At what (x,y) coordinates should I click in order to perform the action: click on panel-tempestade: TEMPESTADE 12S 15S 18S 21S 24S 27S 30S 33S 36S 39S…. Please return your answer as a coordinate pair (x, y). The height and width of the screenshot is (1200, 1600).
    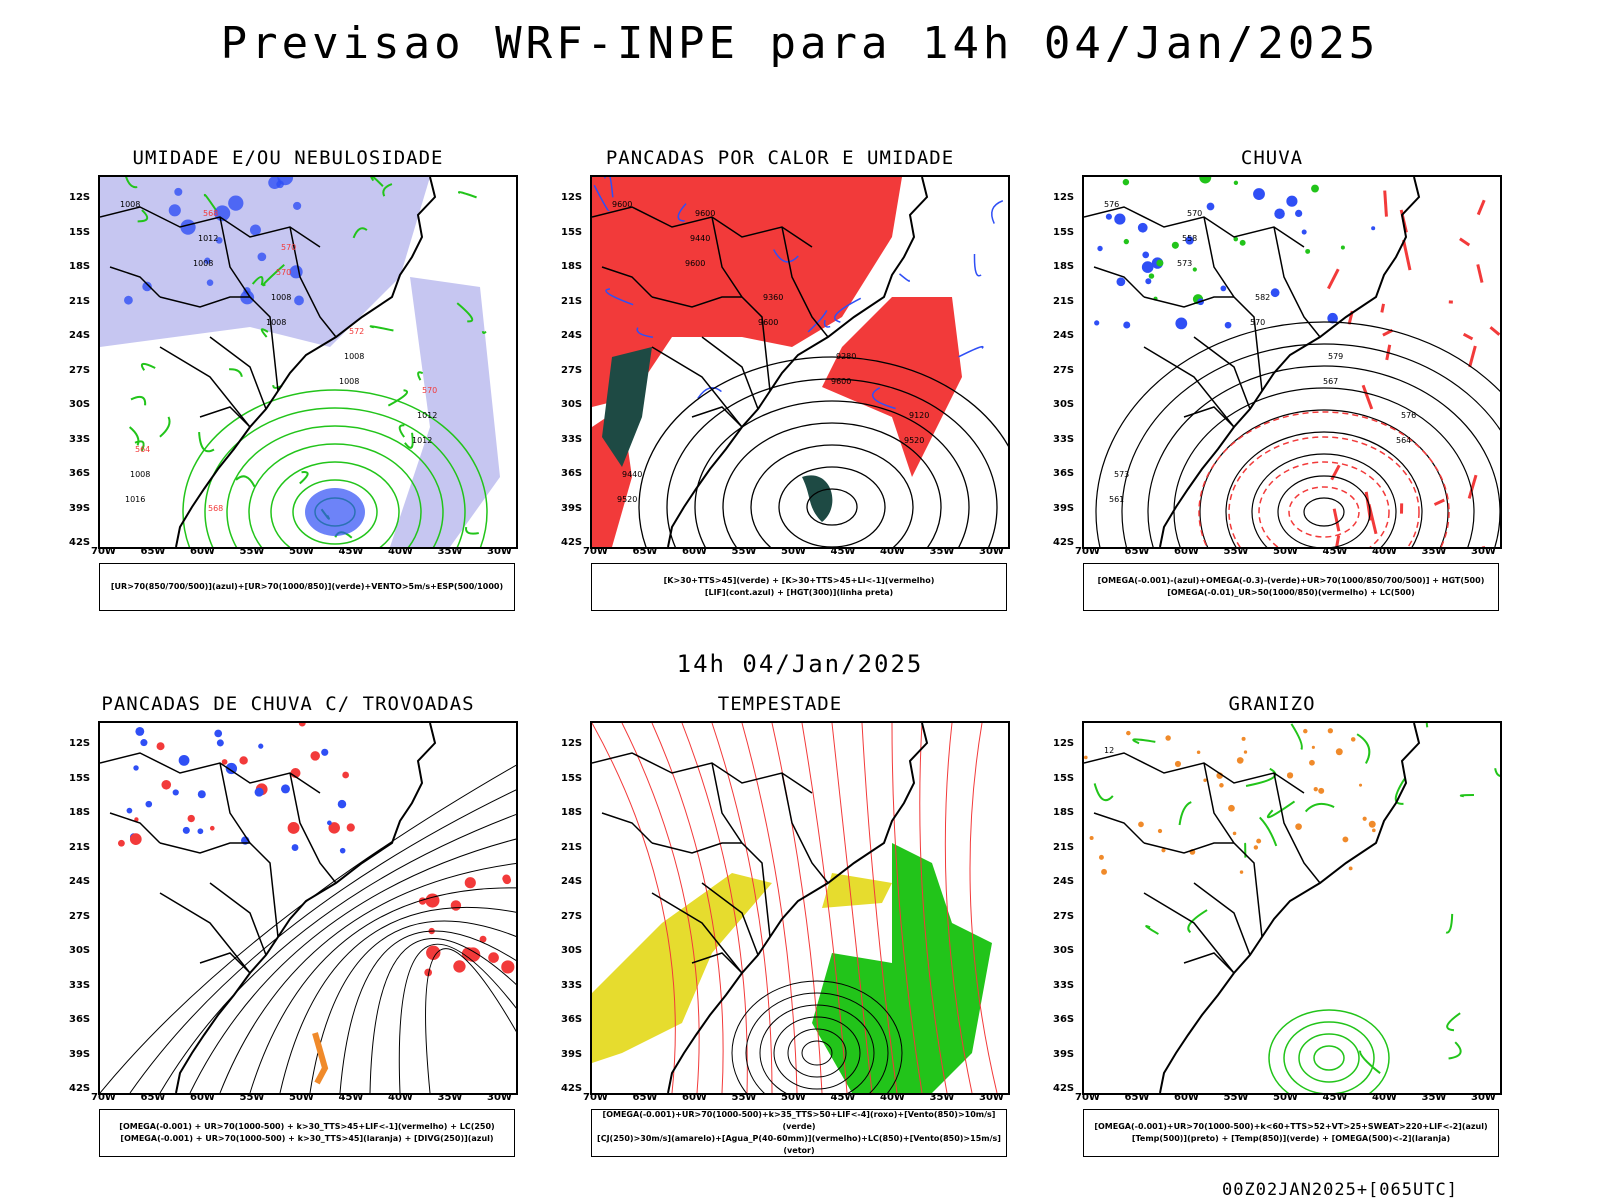
    Looking at the image, I should click on (780, 928).